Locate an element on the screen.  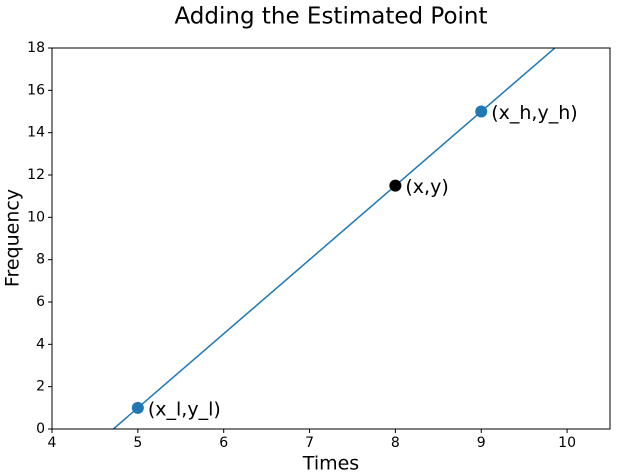
y-axis-label: Frequency is located at coordinates (13, 238).